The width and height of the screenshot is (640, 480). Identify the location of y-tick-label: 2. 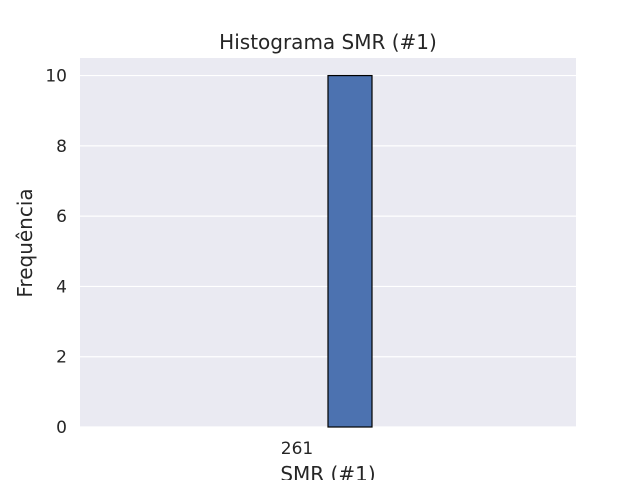
(61, 358).